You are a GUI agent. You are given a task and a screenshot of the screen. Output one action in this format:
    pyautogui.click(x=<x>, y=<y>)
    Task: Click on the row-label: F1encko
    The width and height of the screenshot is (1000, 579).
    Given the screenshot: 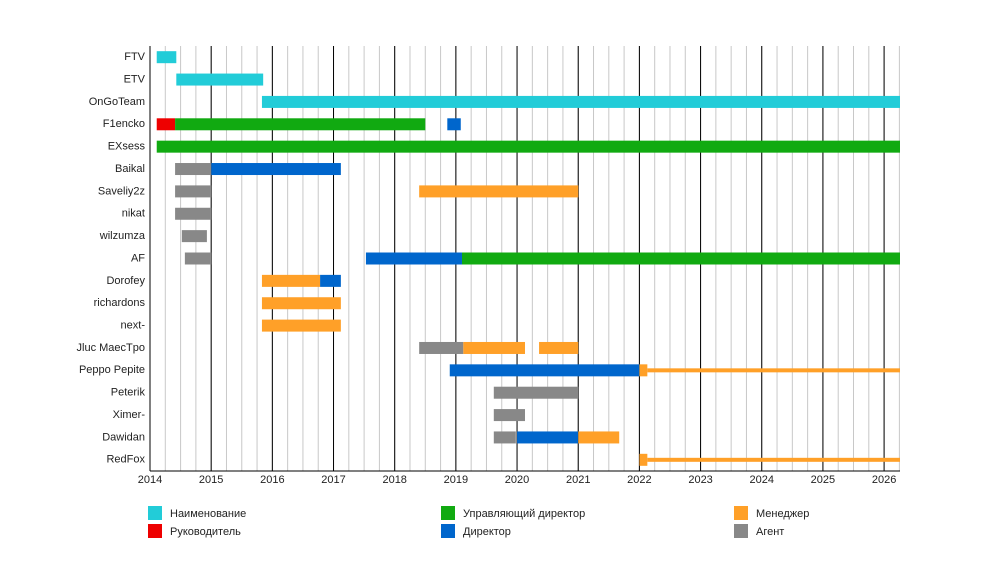 What is the action you would take?
    pyautogui.click(x=124, y=124)
    